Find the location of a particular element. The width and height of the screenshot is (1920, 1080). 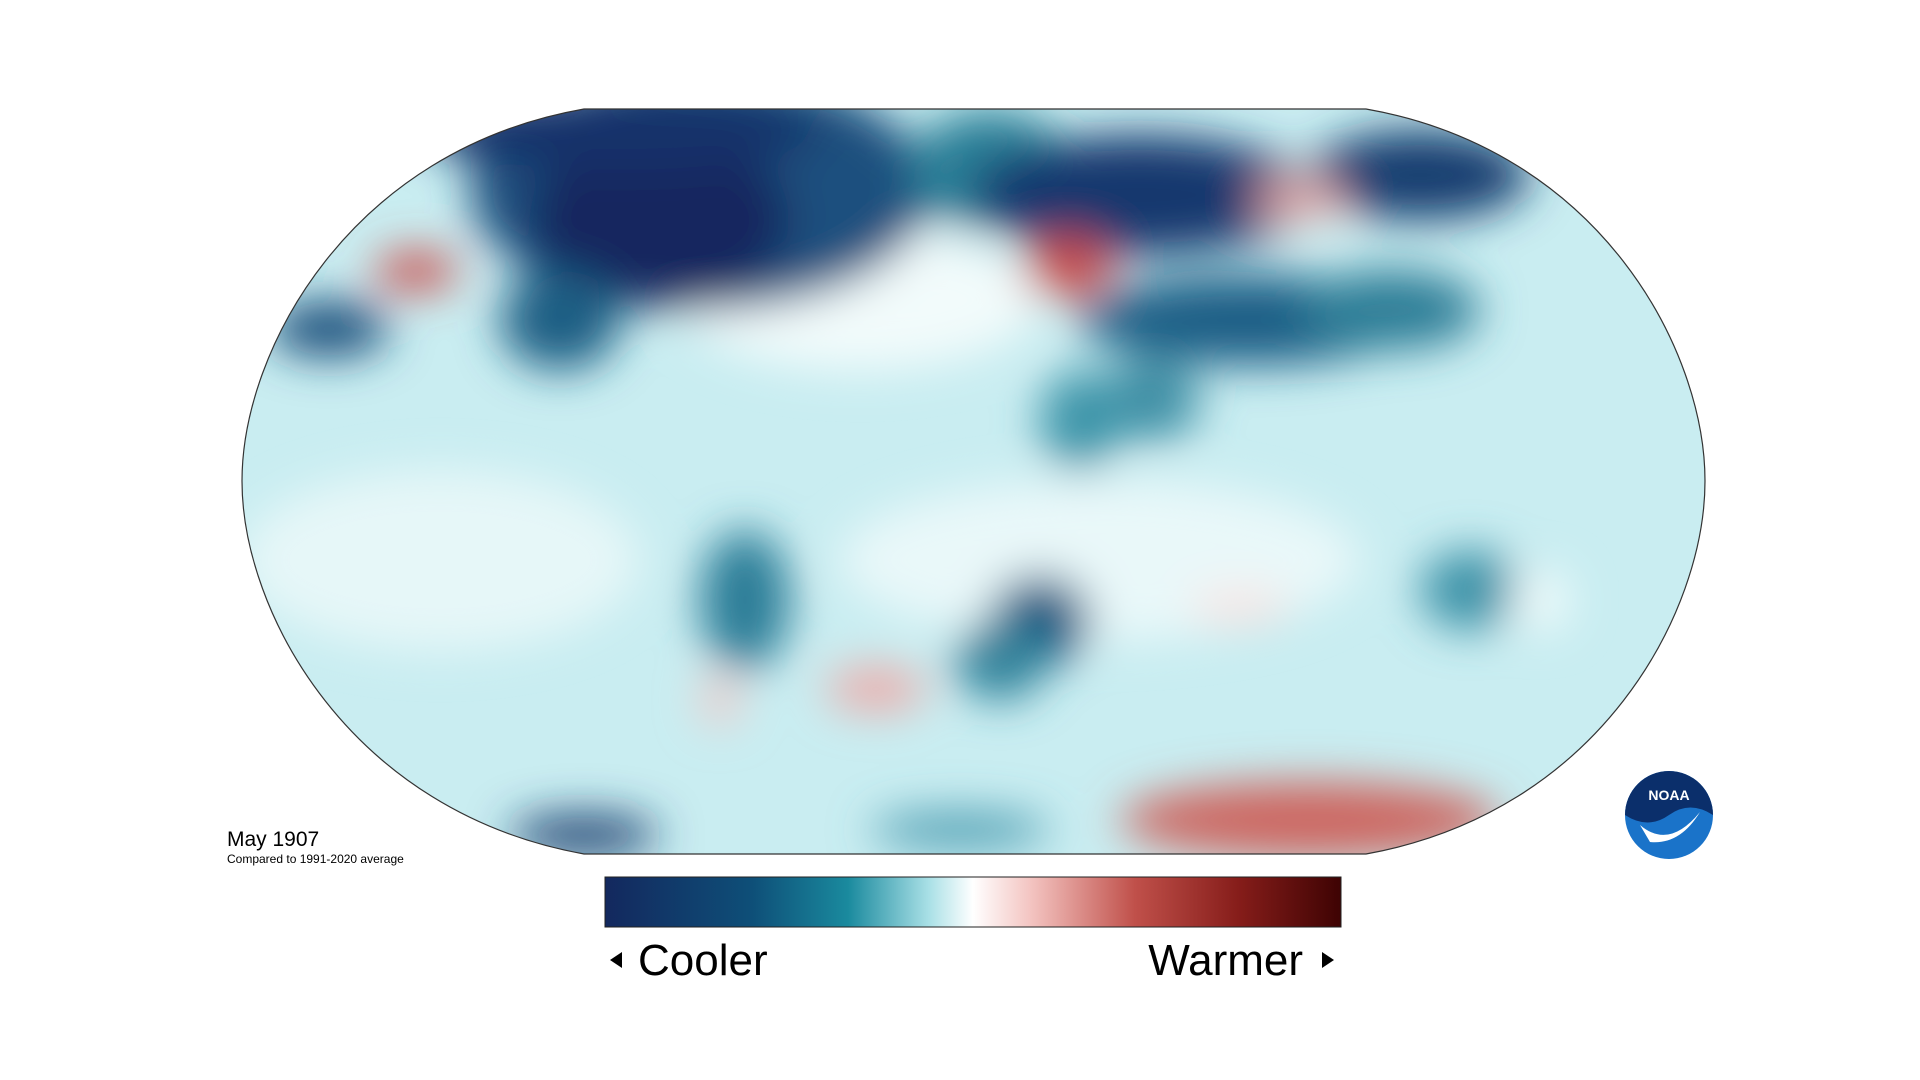

logo-top is located at coordinates (1669, 797).